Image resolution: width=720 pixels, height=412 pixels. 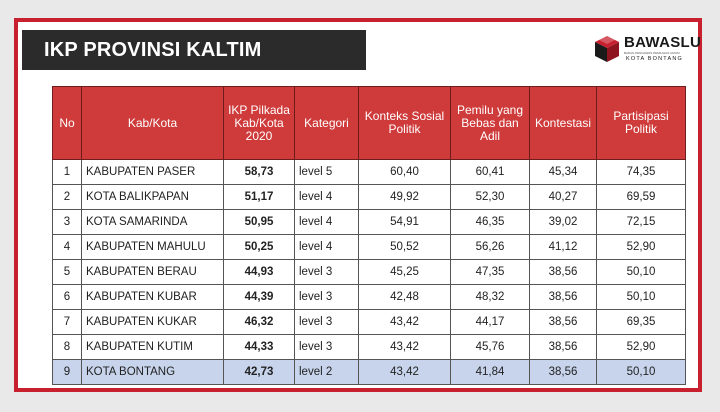 I want to click on logo-city: KOTA BONTANG, so click(x=654, y=59).